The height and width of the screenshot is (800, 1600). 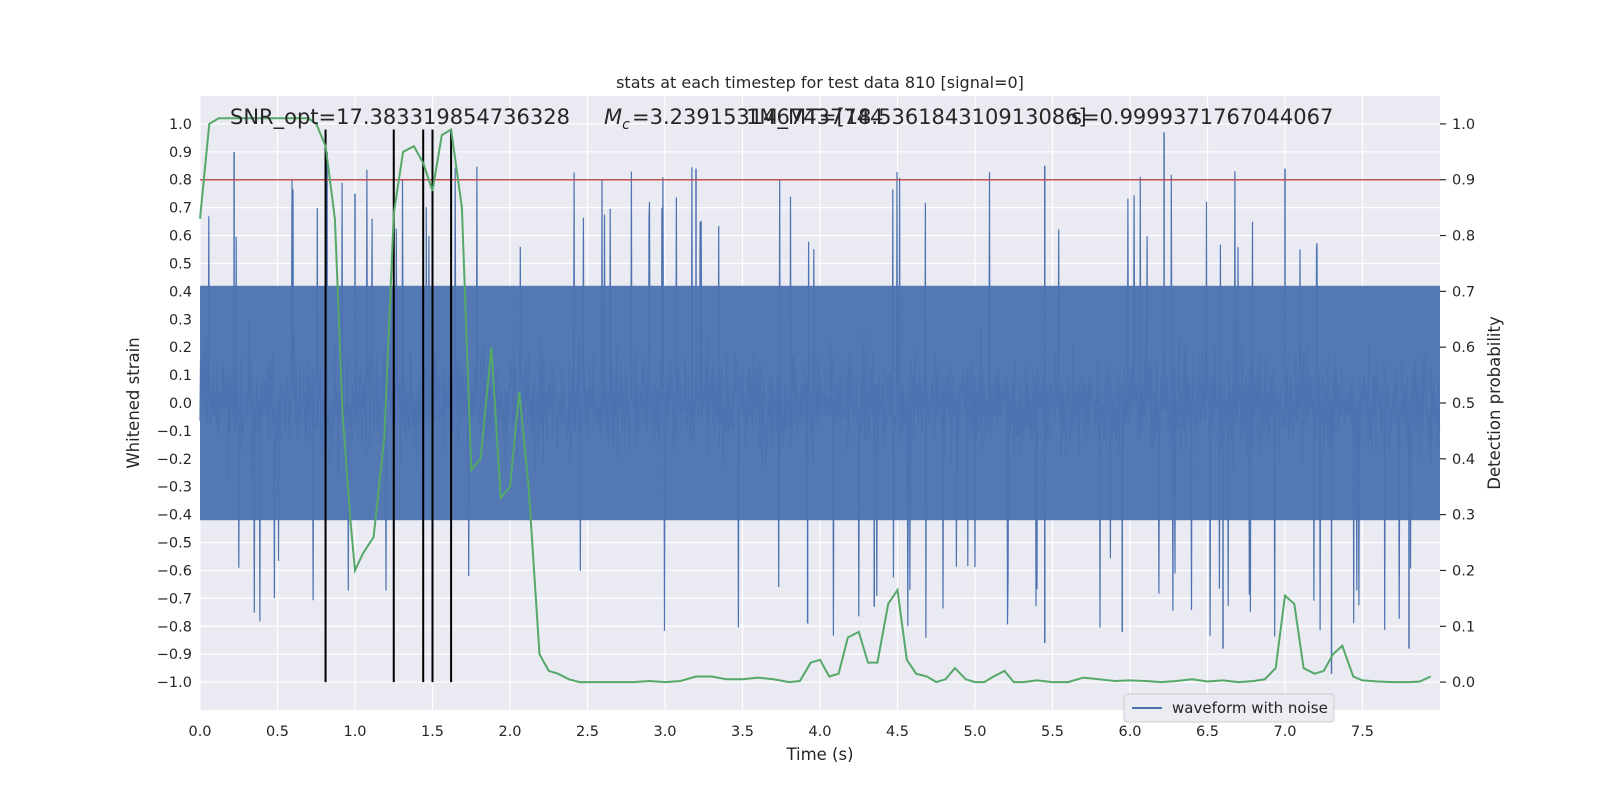 I want to click on y-left-tick-label-12: −0.2, so click(x=174, y=460).